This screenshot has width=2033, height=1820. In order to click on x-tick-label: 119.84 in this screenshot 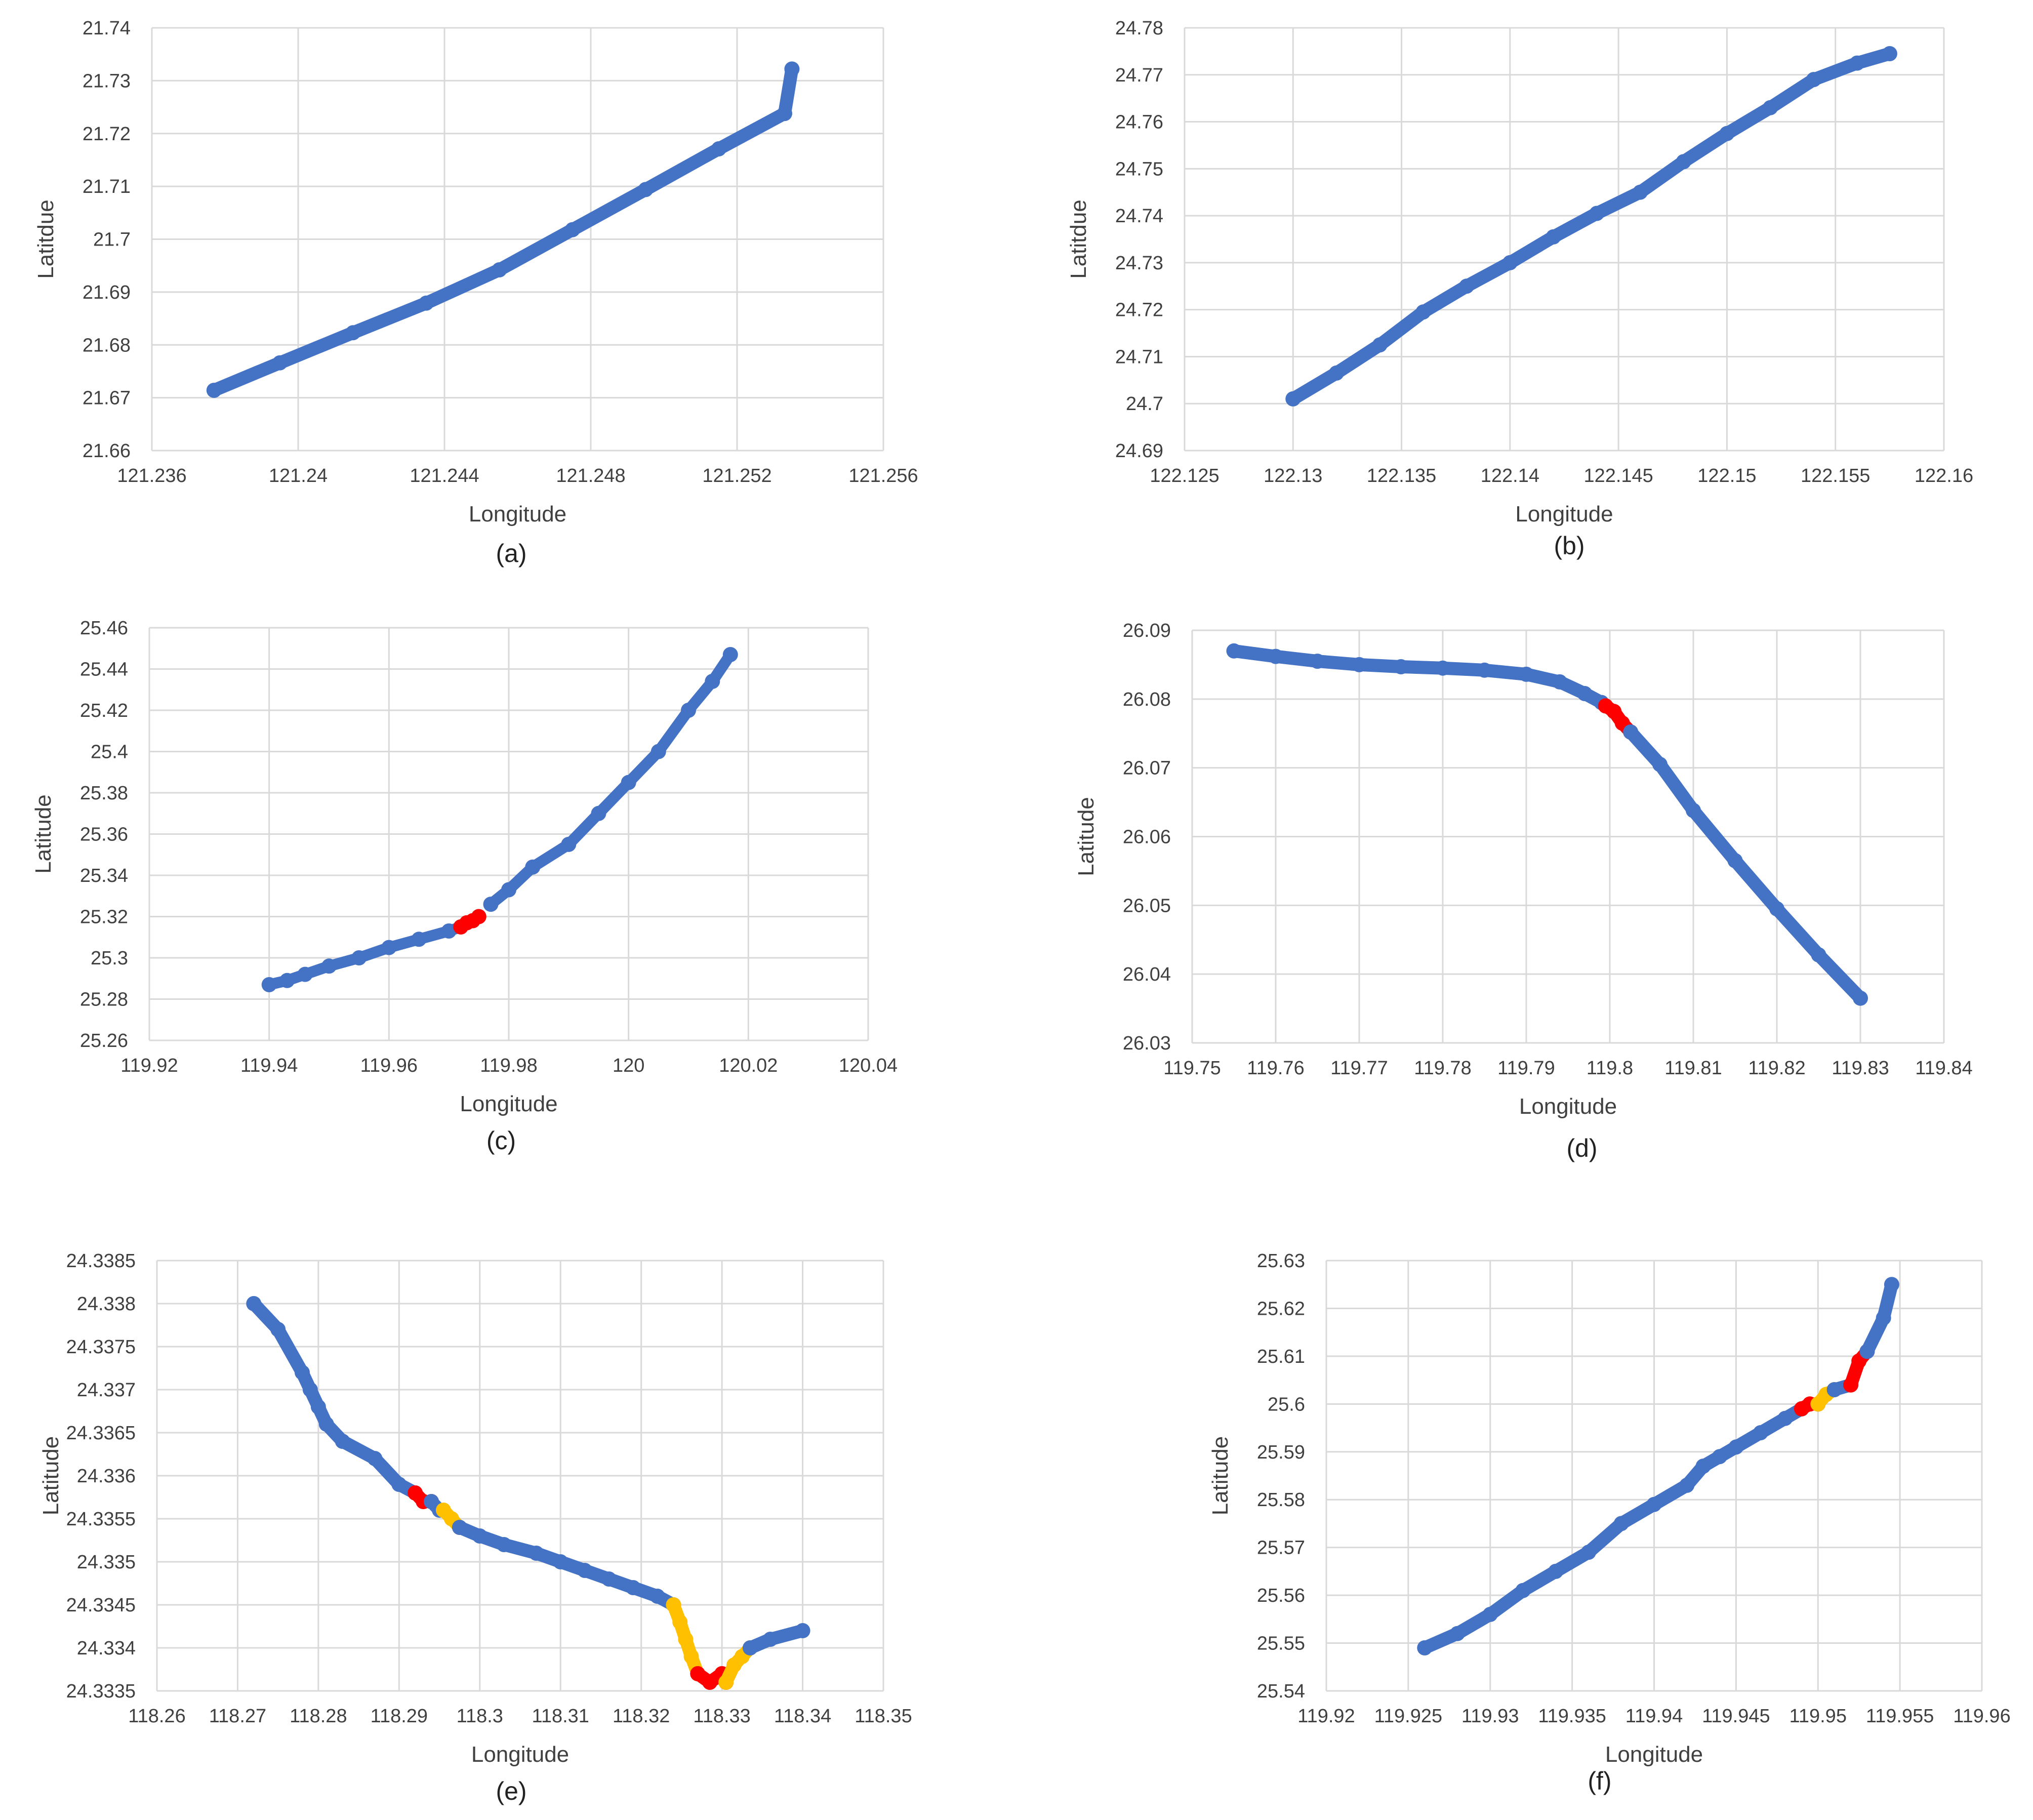, I will do `click(1944, 1068)`.